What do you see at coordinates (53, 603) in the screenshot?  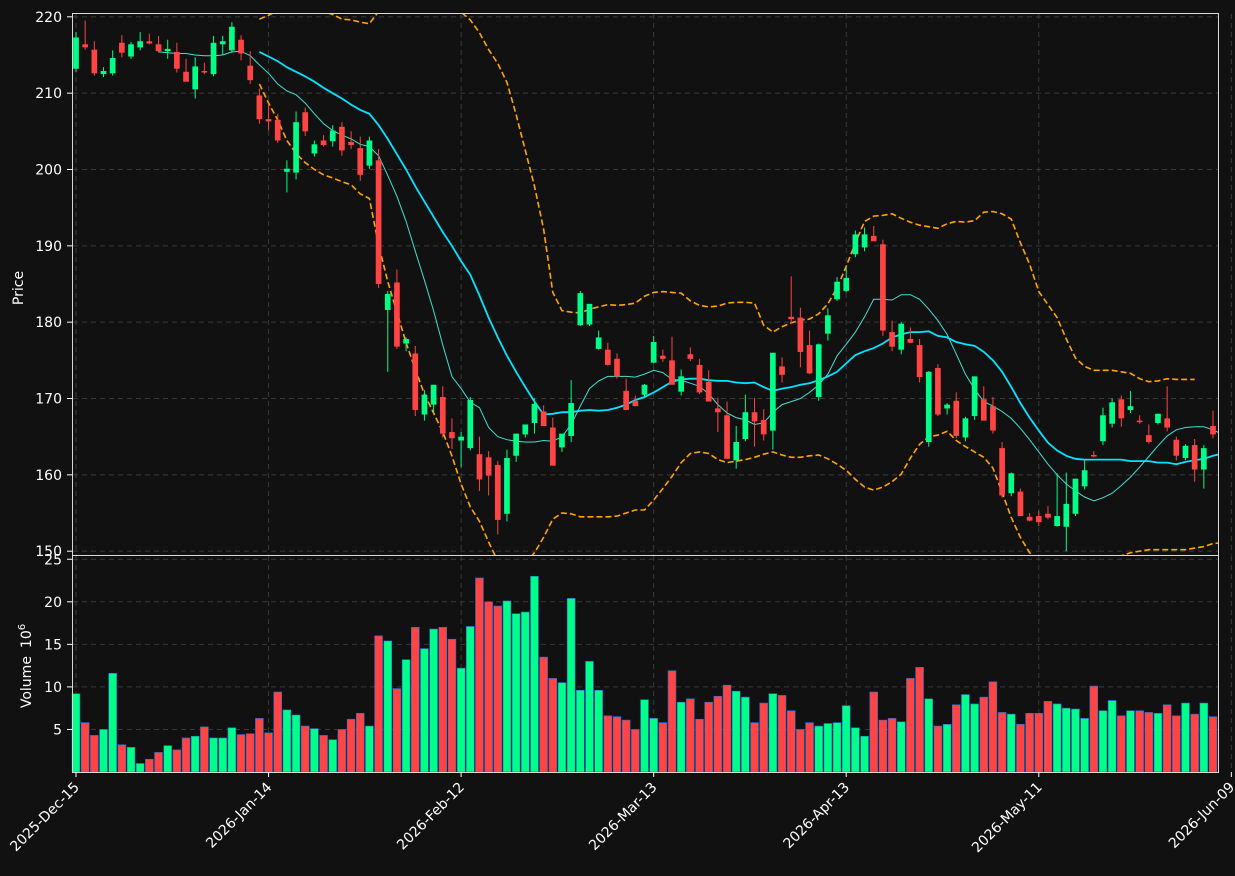 I see `volume-tick-label: 20` at bounding box center [53, 603].